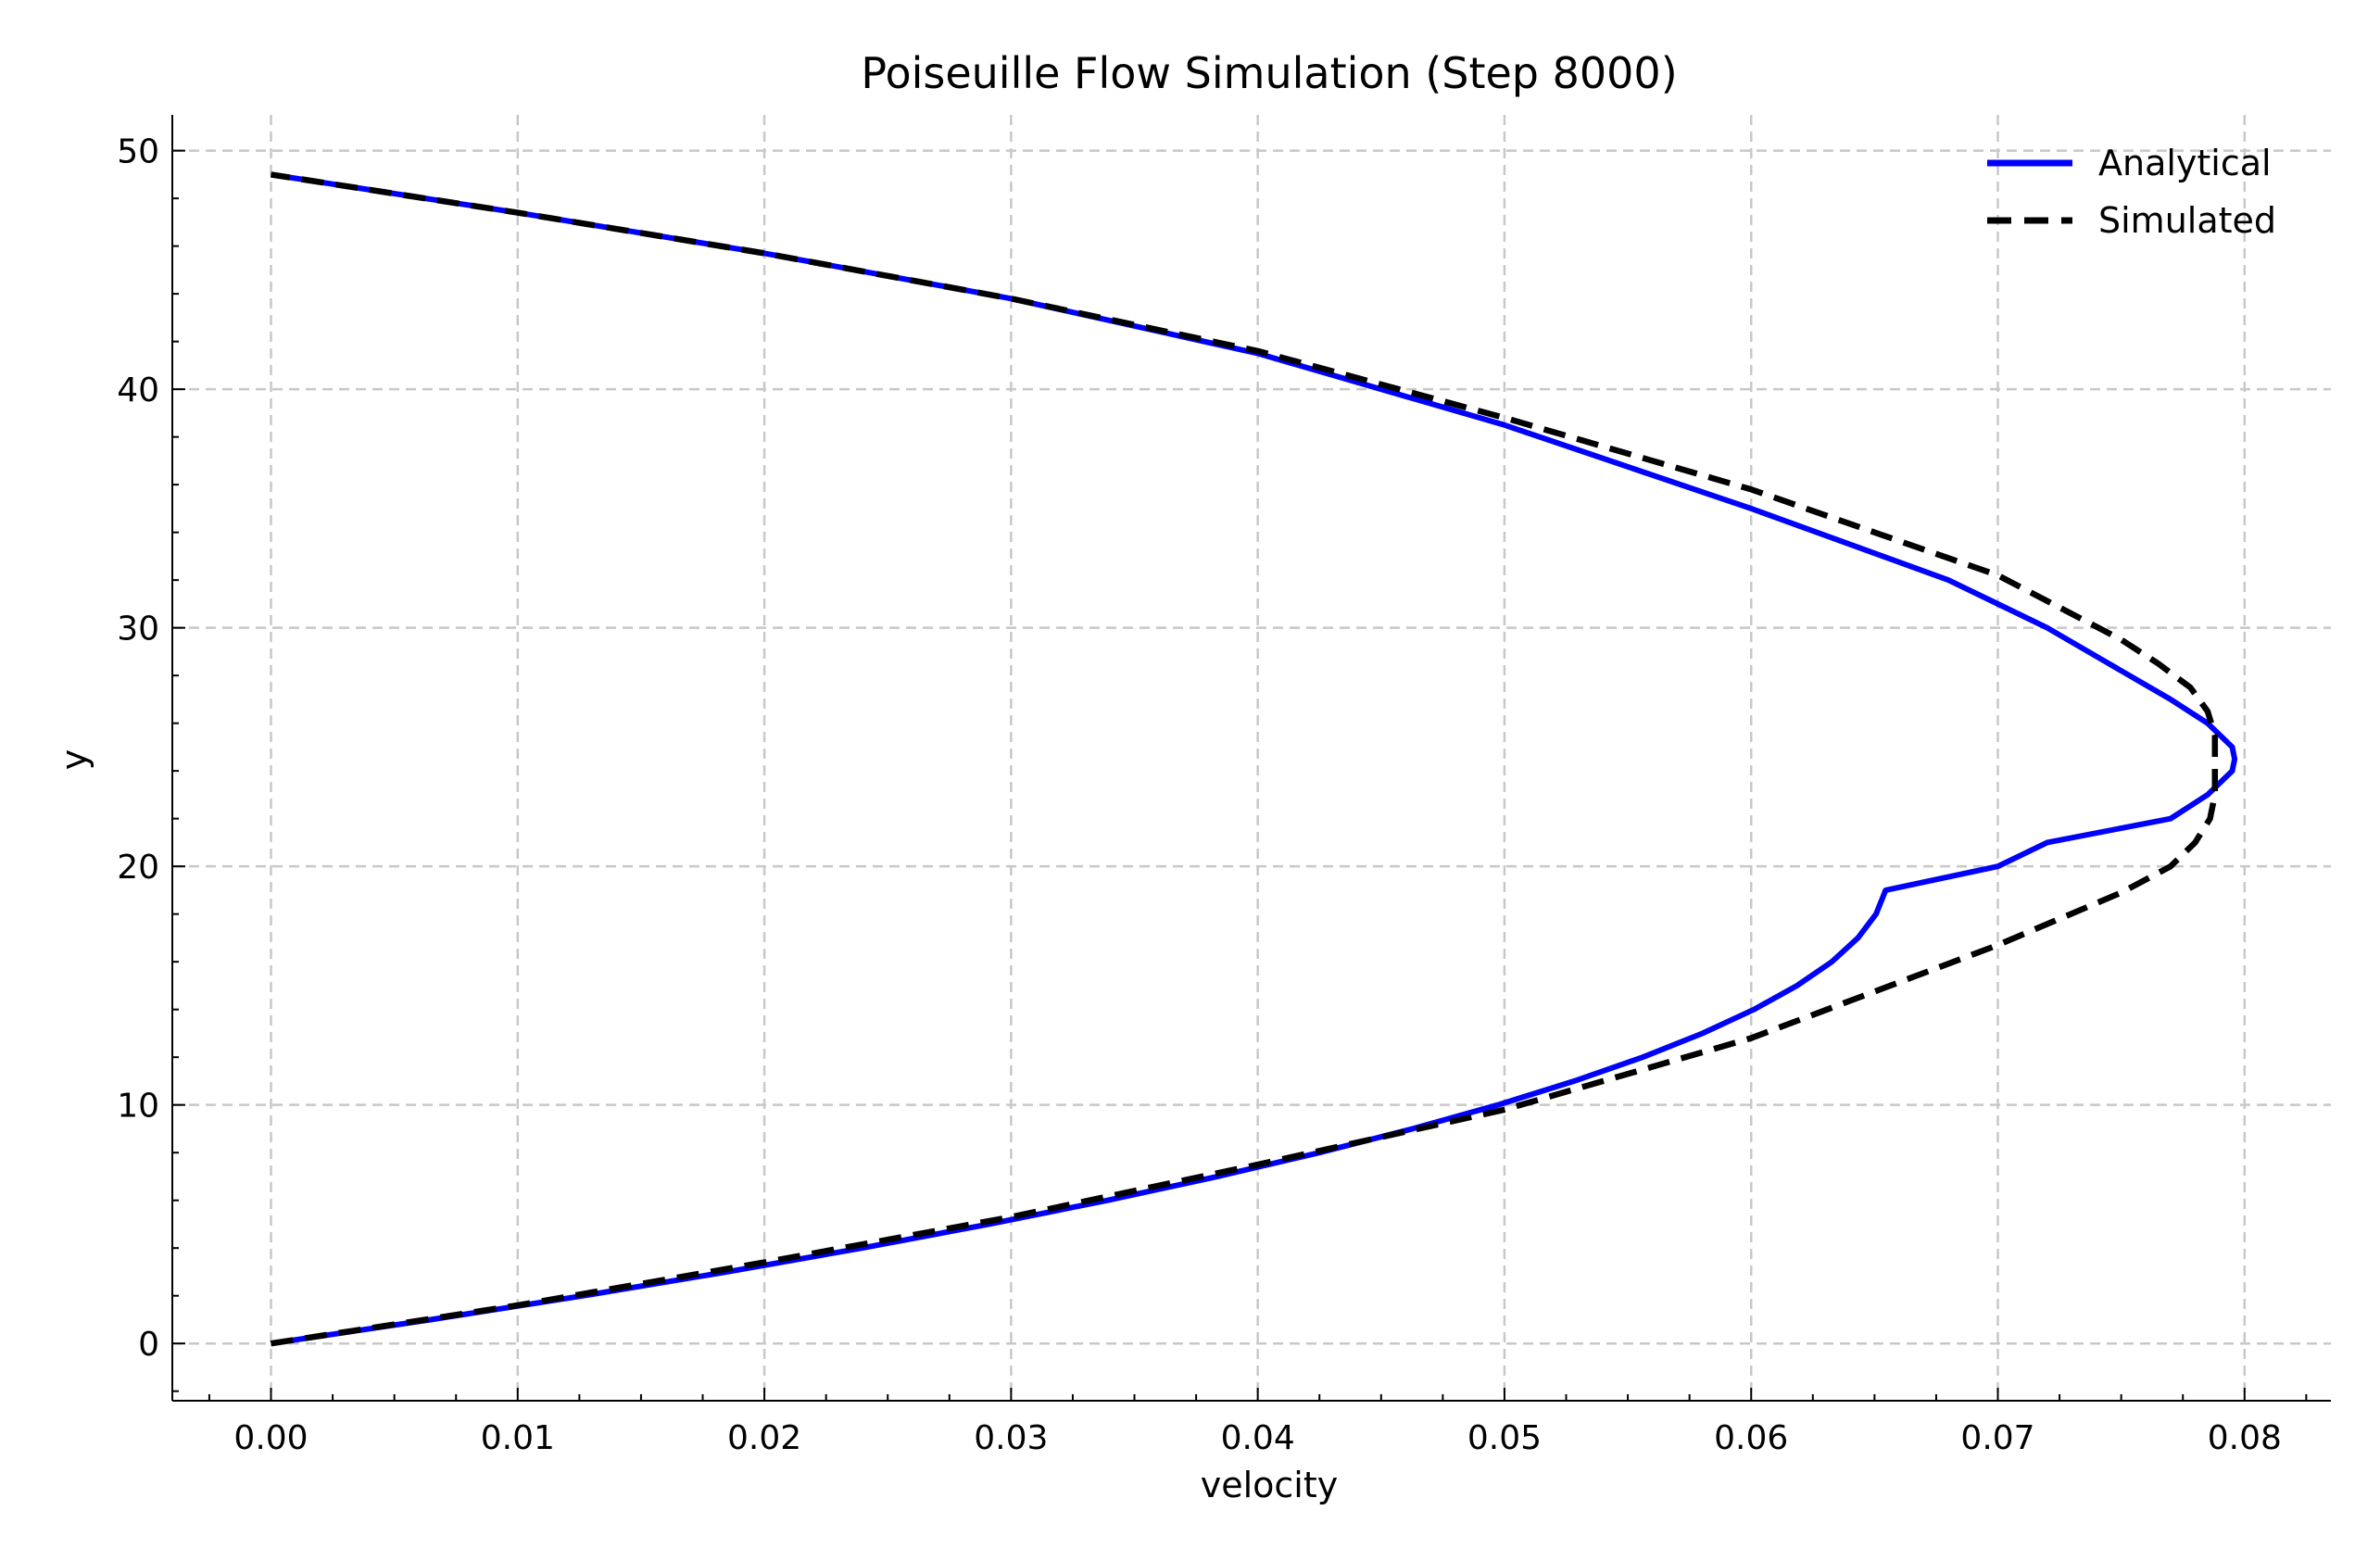  What do you see at coordinates (1258, 1438) in the screenshot?
I see `x-tick-label-4: 0.04` at bounding box center [1258, 1438].